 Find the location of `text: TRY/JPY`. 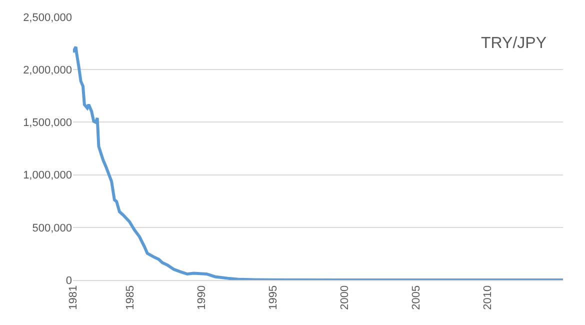

text: TRY/JPY is located at coordinates (514, 43).